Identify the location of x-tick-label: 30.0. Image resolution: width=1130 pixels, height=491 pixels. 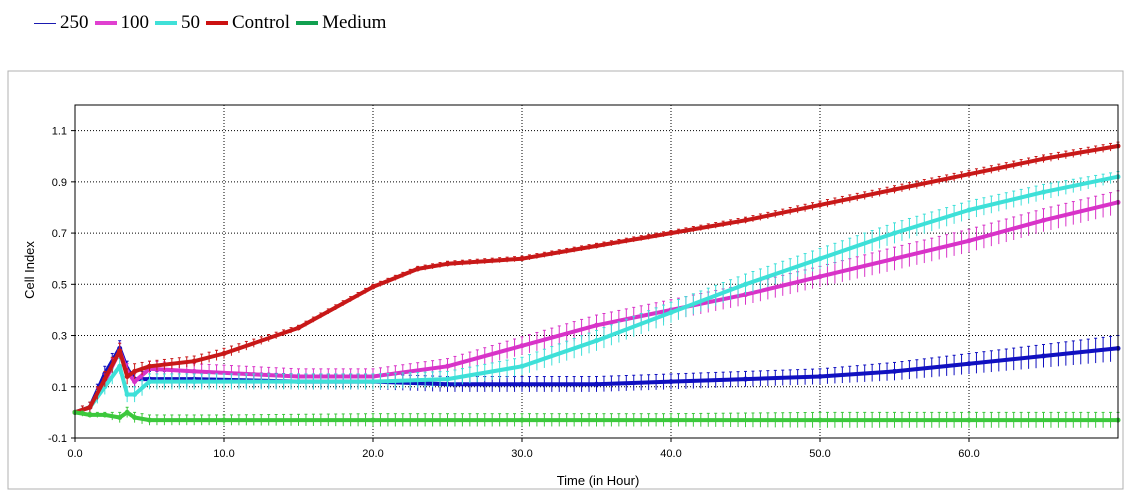
(521, 454).